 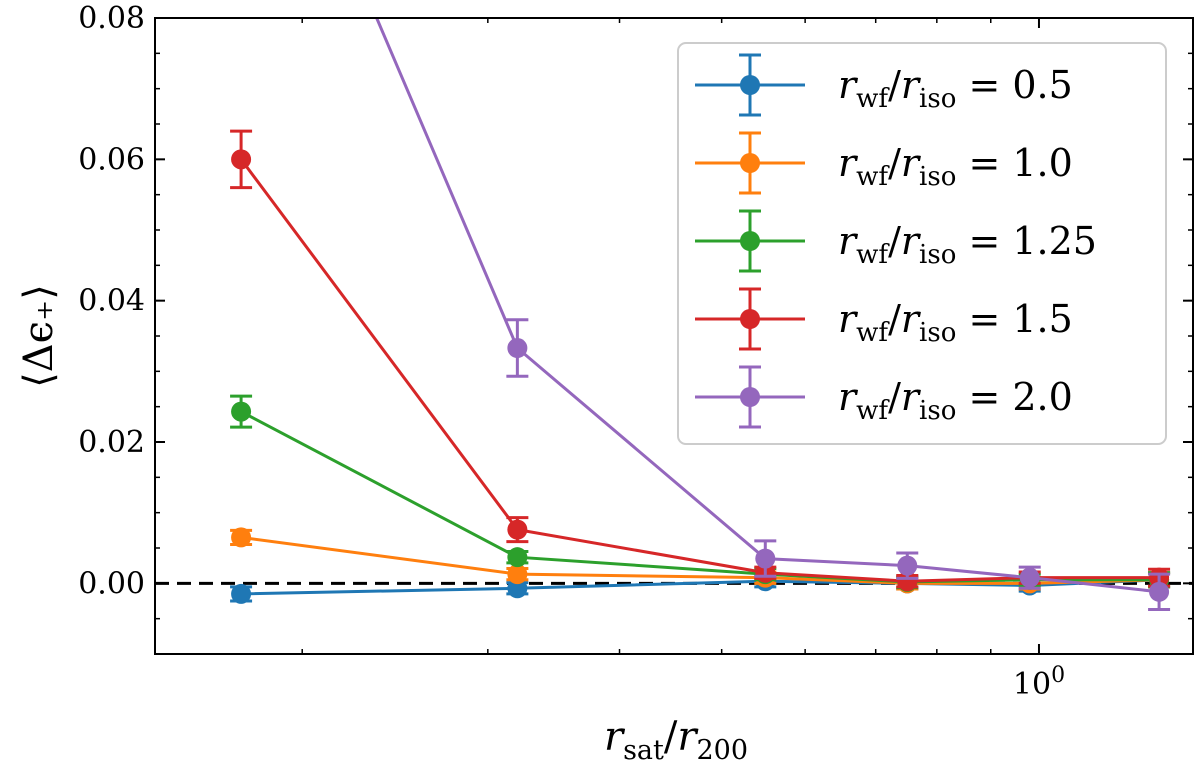 I want to click on legend-entry: rwf/riso = 1.5, so click(x=884, y=319).